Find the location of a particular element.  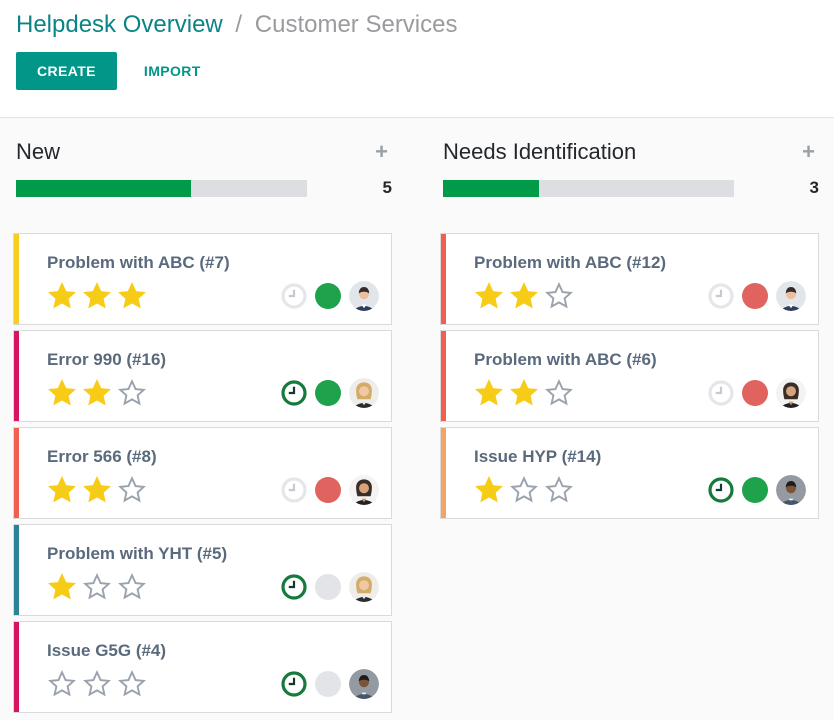

card-title: Problem with ABC (#7) is located at coordinates (138, 262).